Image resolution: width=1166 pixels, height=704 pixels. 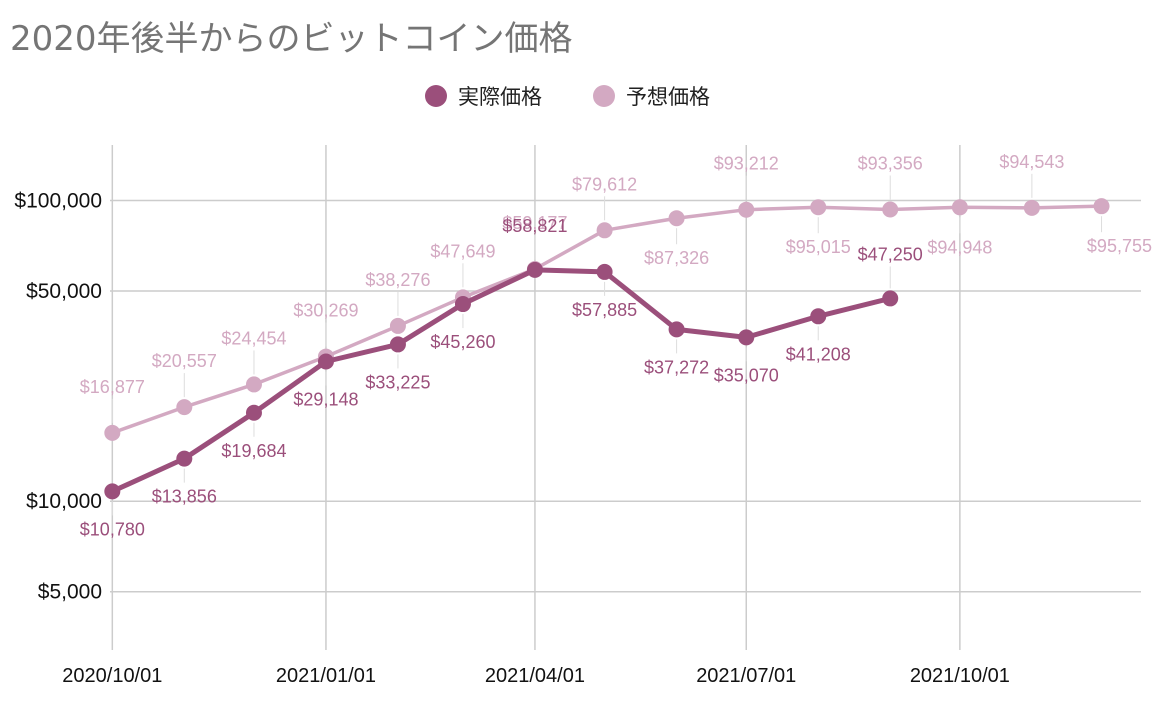 What do you see at coordinates (253, 451) in the screenshot?
I see `data-label-actual: $19,684` at bounding box center [253, 451].